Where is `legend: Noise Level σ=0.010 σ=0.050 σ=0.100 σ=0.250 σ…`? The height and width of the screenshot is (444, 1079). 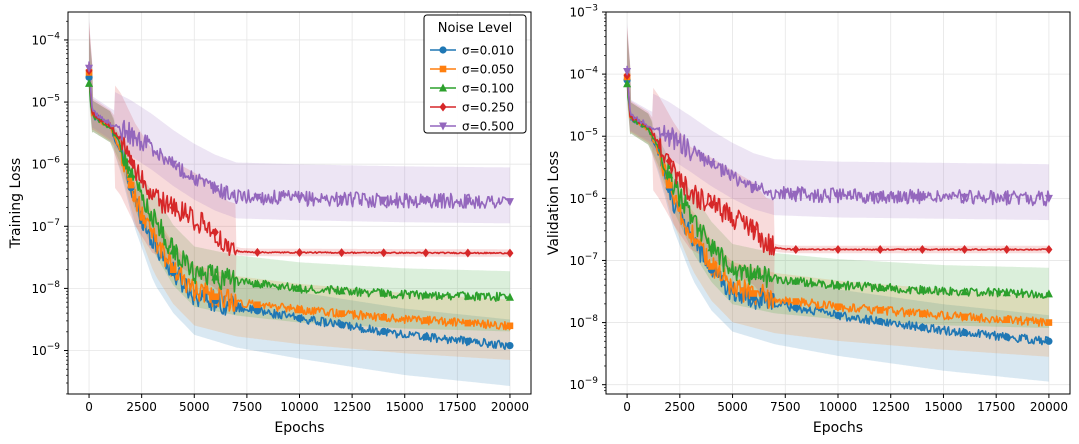
legend: Noise Level σ=0.010 σ=0.050 σ=0.100 σ=0.250 σ… is located at coordinates (475, 74).